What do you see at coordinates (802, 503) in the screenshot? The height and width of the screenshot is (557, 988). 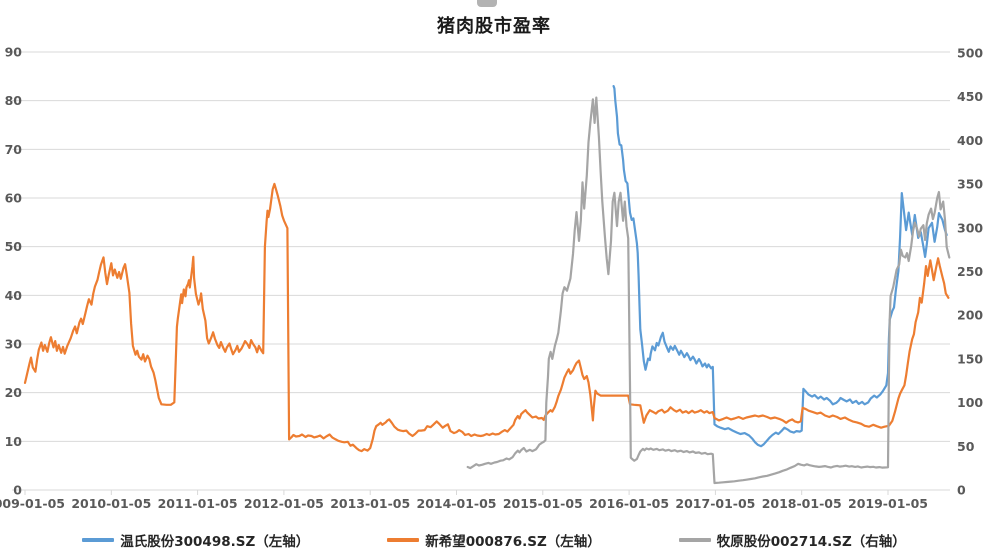 I see `svg-text: 2018-01-05` at bounding box center [802, 503].